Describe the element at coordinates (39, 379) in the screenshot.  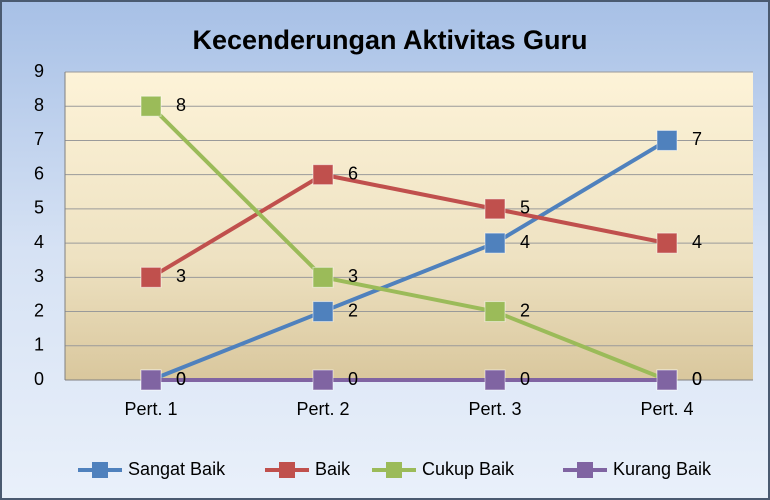
I see `y-tick-label: 0` at that location.